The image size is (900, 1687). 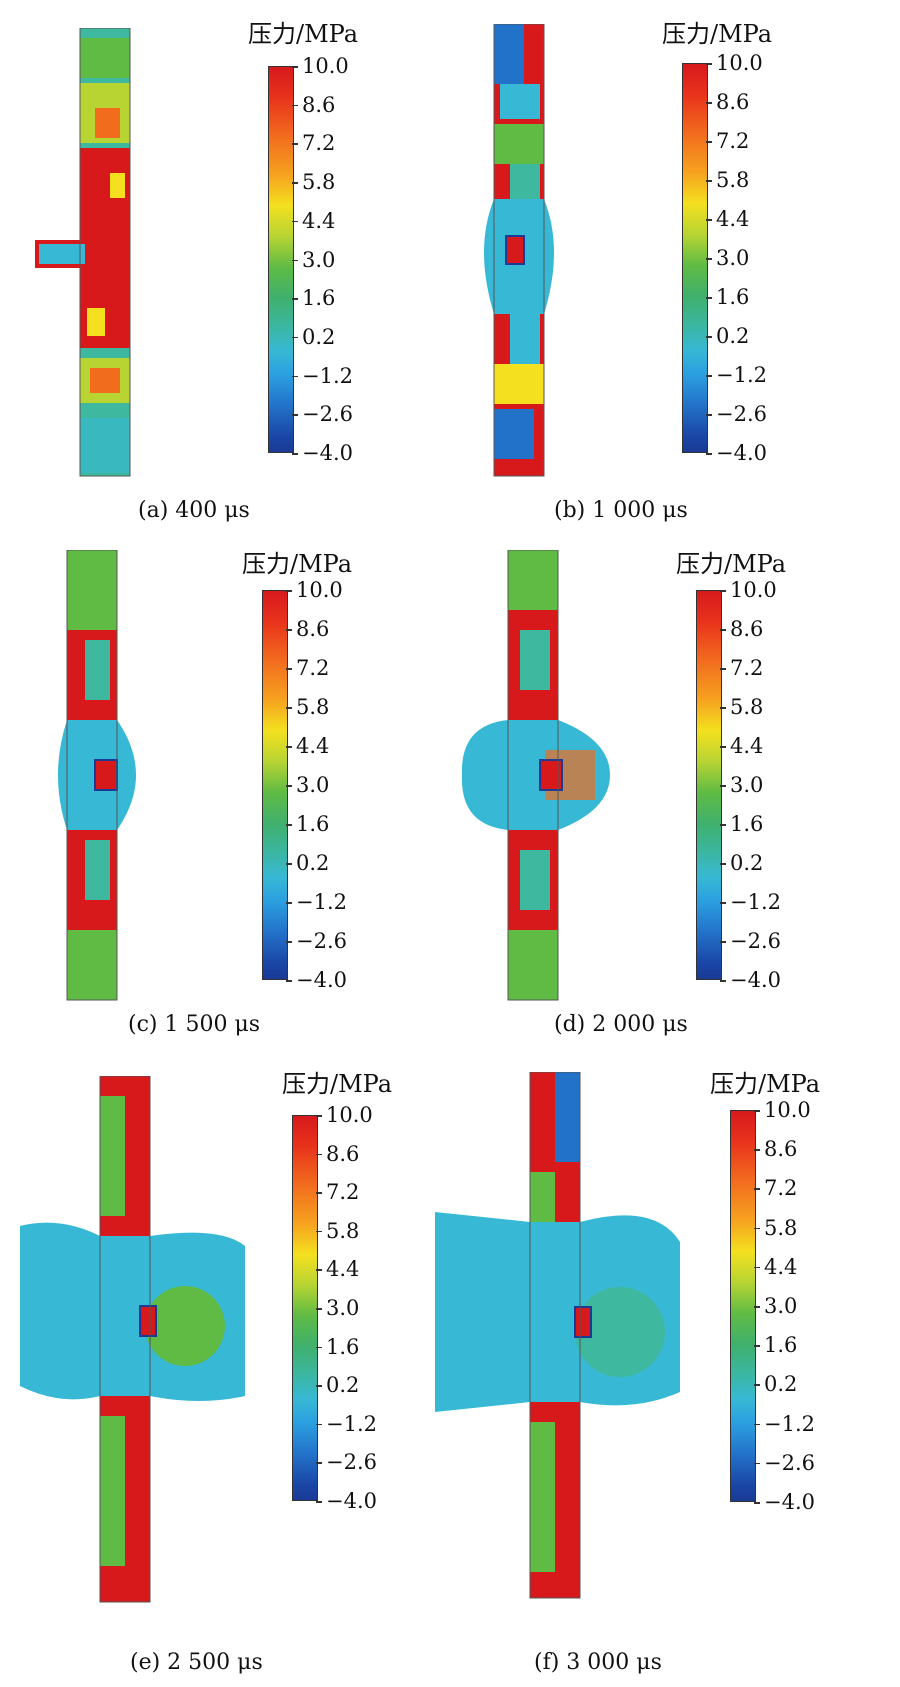 What do you see at coordinates (535, 775) in the screenshot?
I see `pressure-field-d` at bounding box center [535, 775].